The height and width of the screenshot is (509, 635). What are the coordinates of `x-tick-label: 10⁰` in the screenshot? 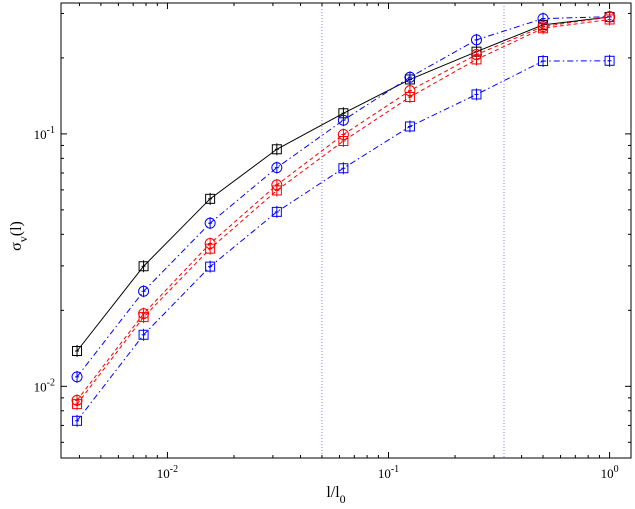 It's located at (610, 472).